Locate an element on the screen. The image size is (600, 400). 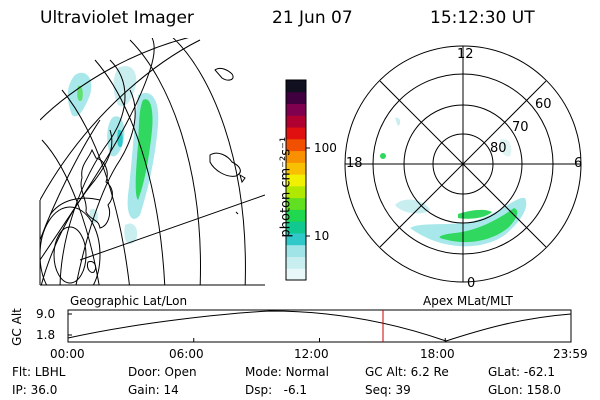
mlat-label-70: 70 is located at coordinates (520, 127).